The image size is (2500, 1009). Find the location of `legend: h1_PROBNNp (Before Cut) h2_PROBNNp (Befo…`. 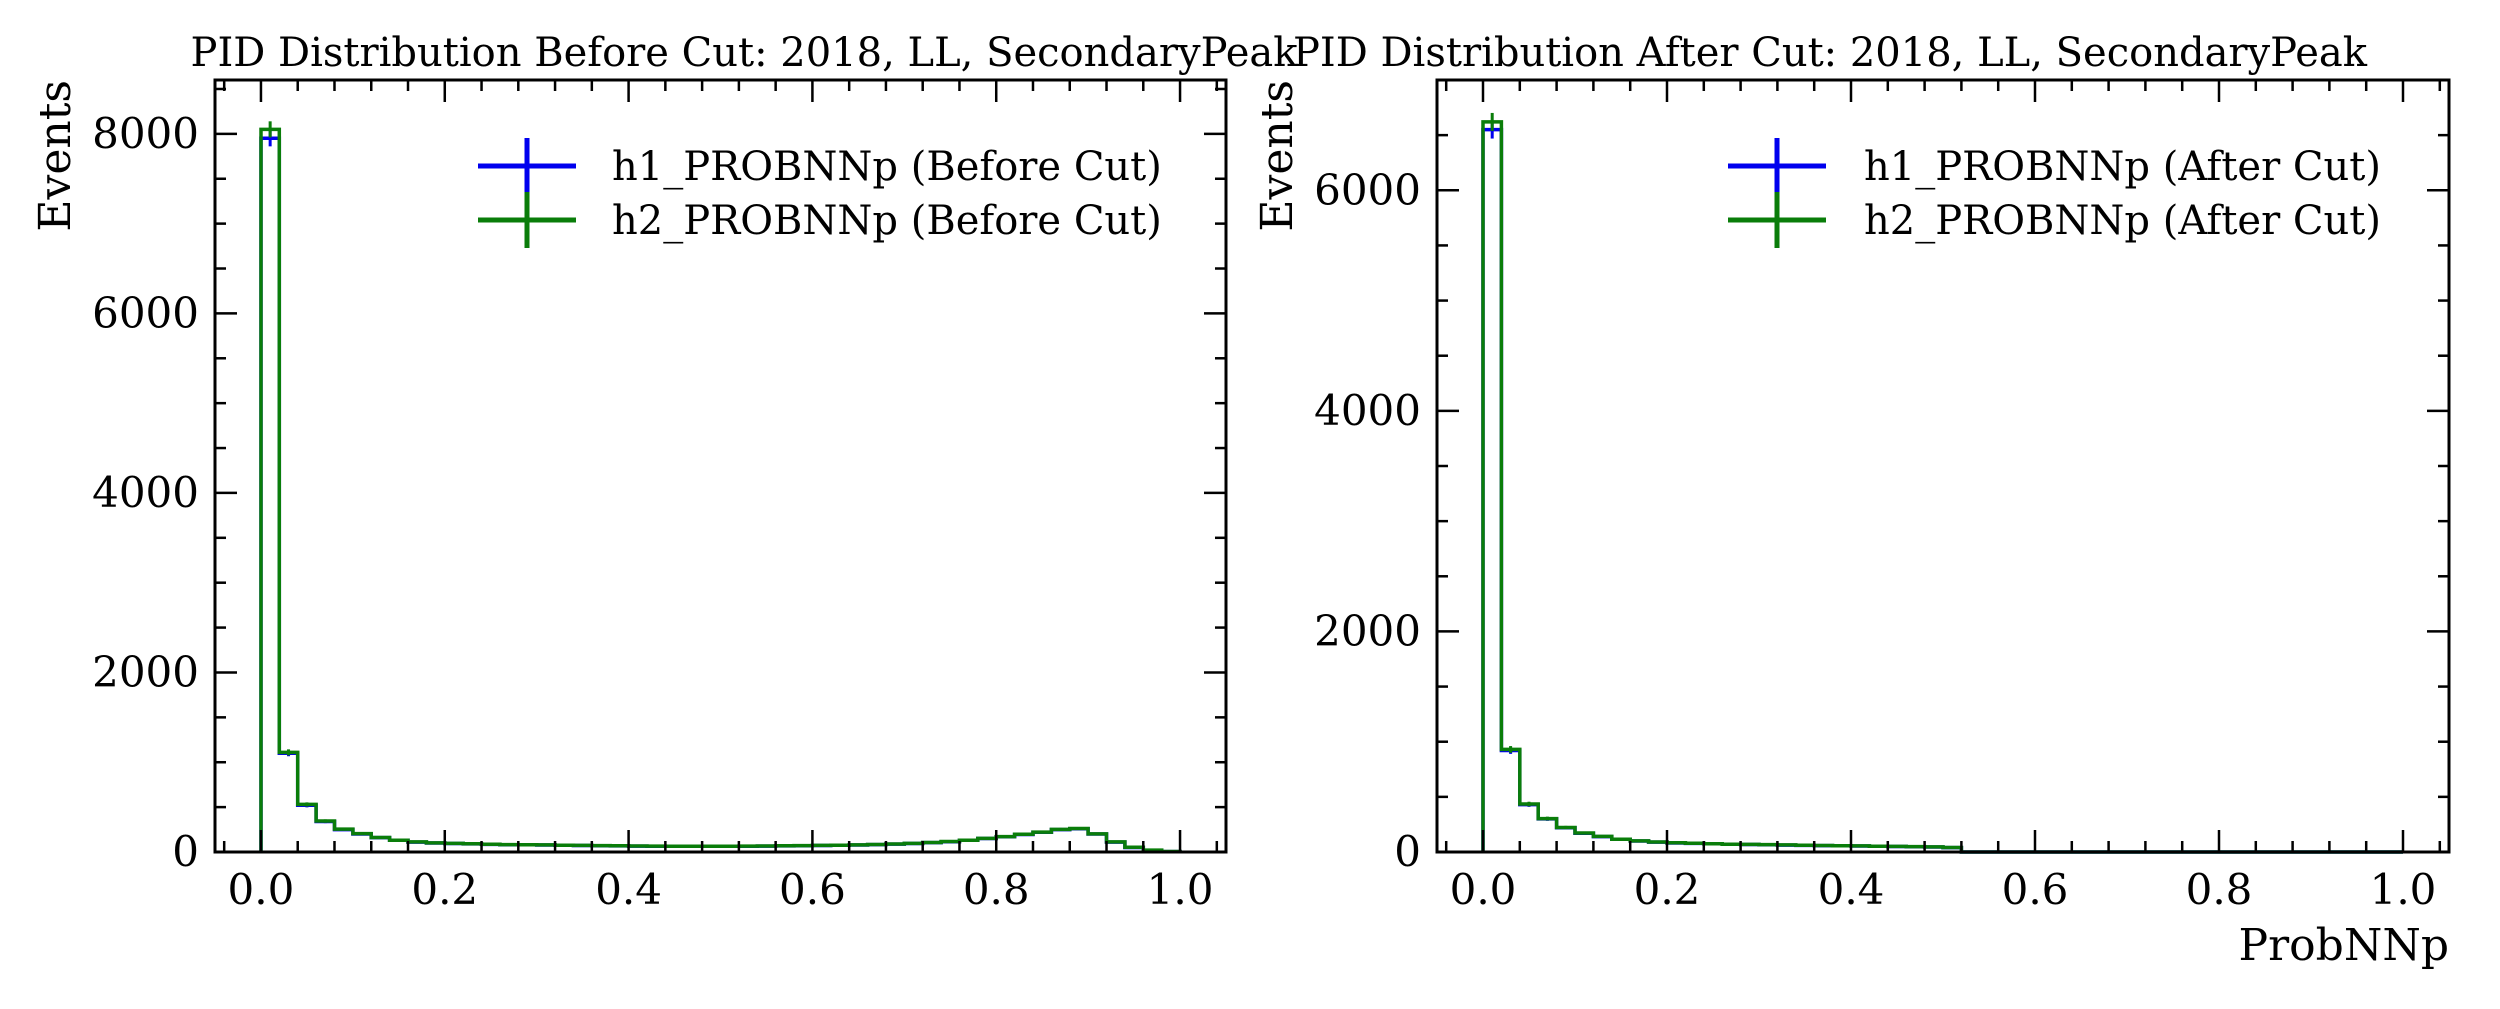

legend: h1_PROBNNp (Before Cut) h2_PROBNNp (Befo… is located at coordinates (820, 193).